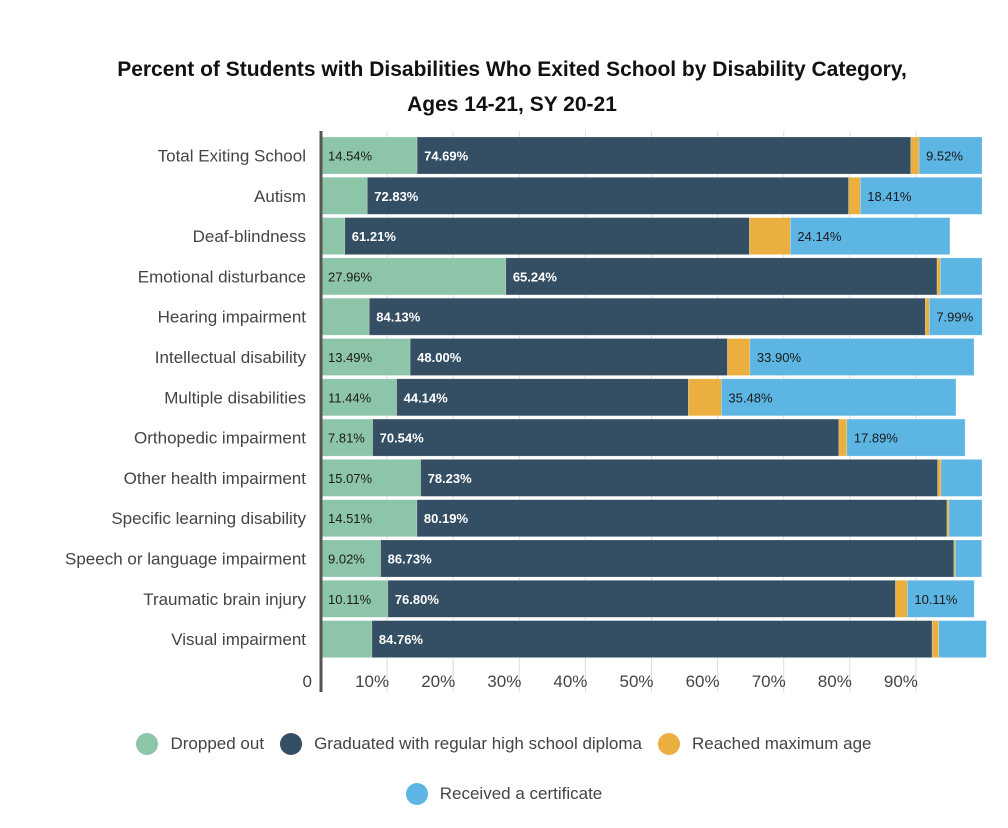 The width and height of the screenshot is (1008, 828). What do you see at coordinates (944, 156) in the screenshot?
I see `data-label-received-a-certificate-total-exiting-school: 9.52%` at bounding box center [944, 156].